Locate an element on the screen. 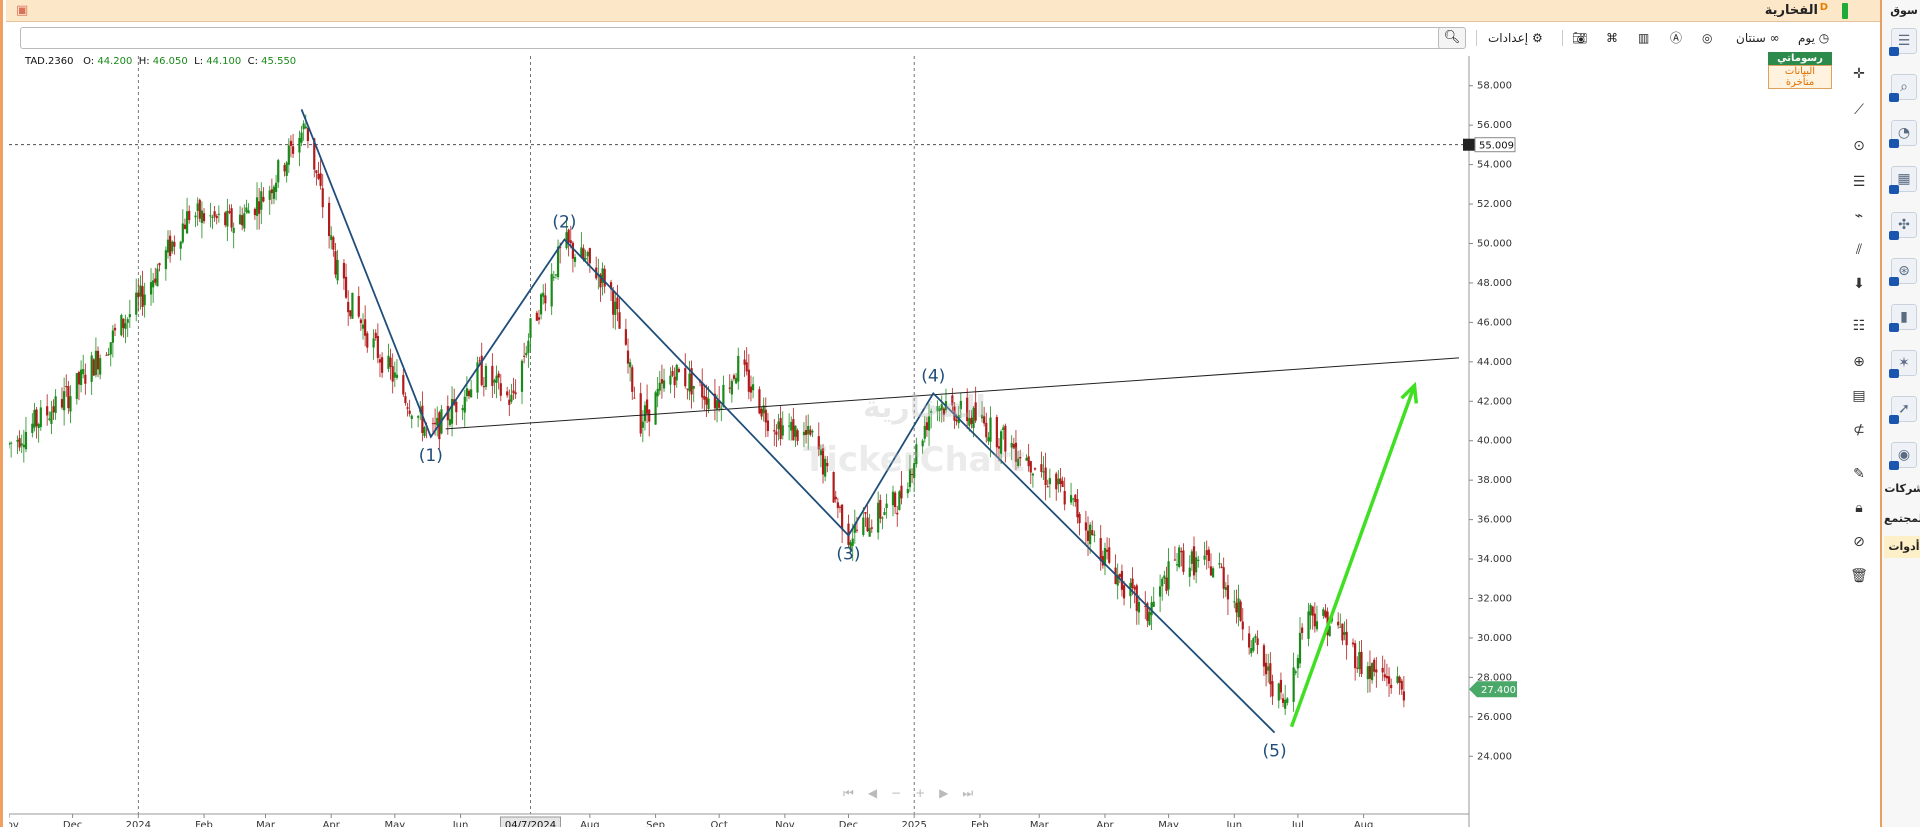 The image size is (1920, 827). community-tab: المجتمع is located at coordinates (1902, 518).